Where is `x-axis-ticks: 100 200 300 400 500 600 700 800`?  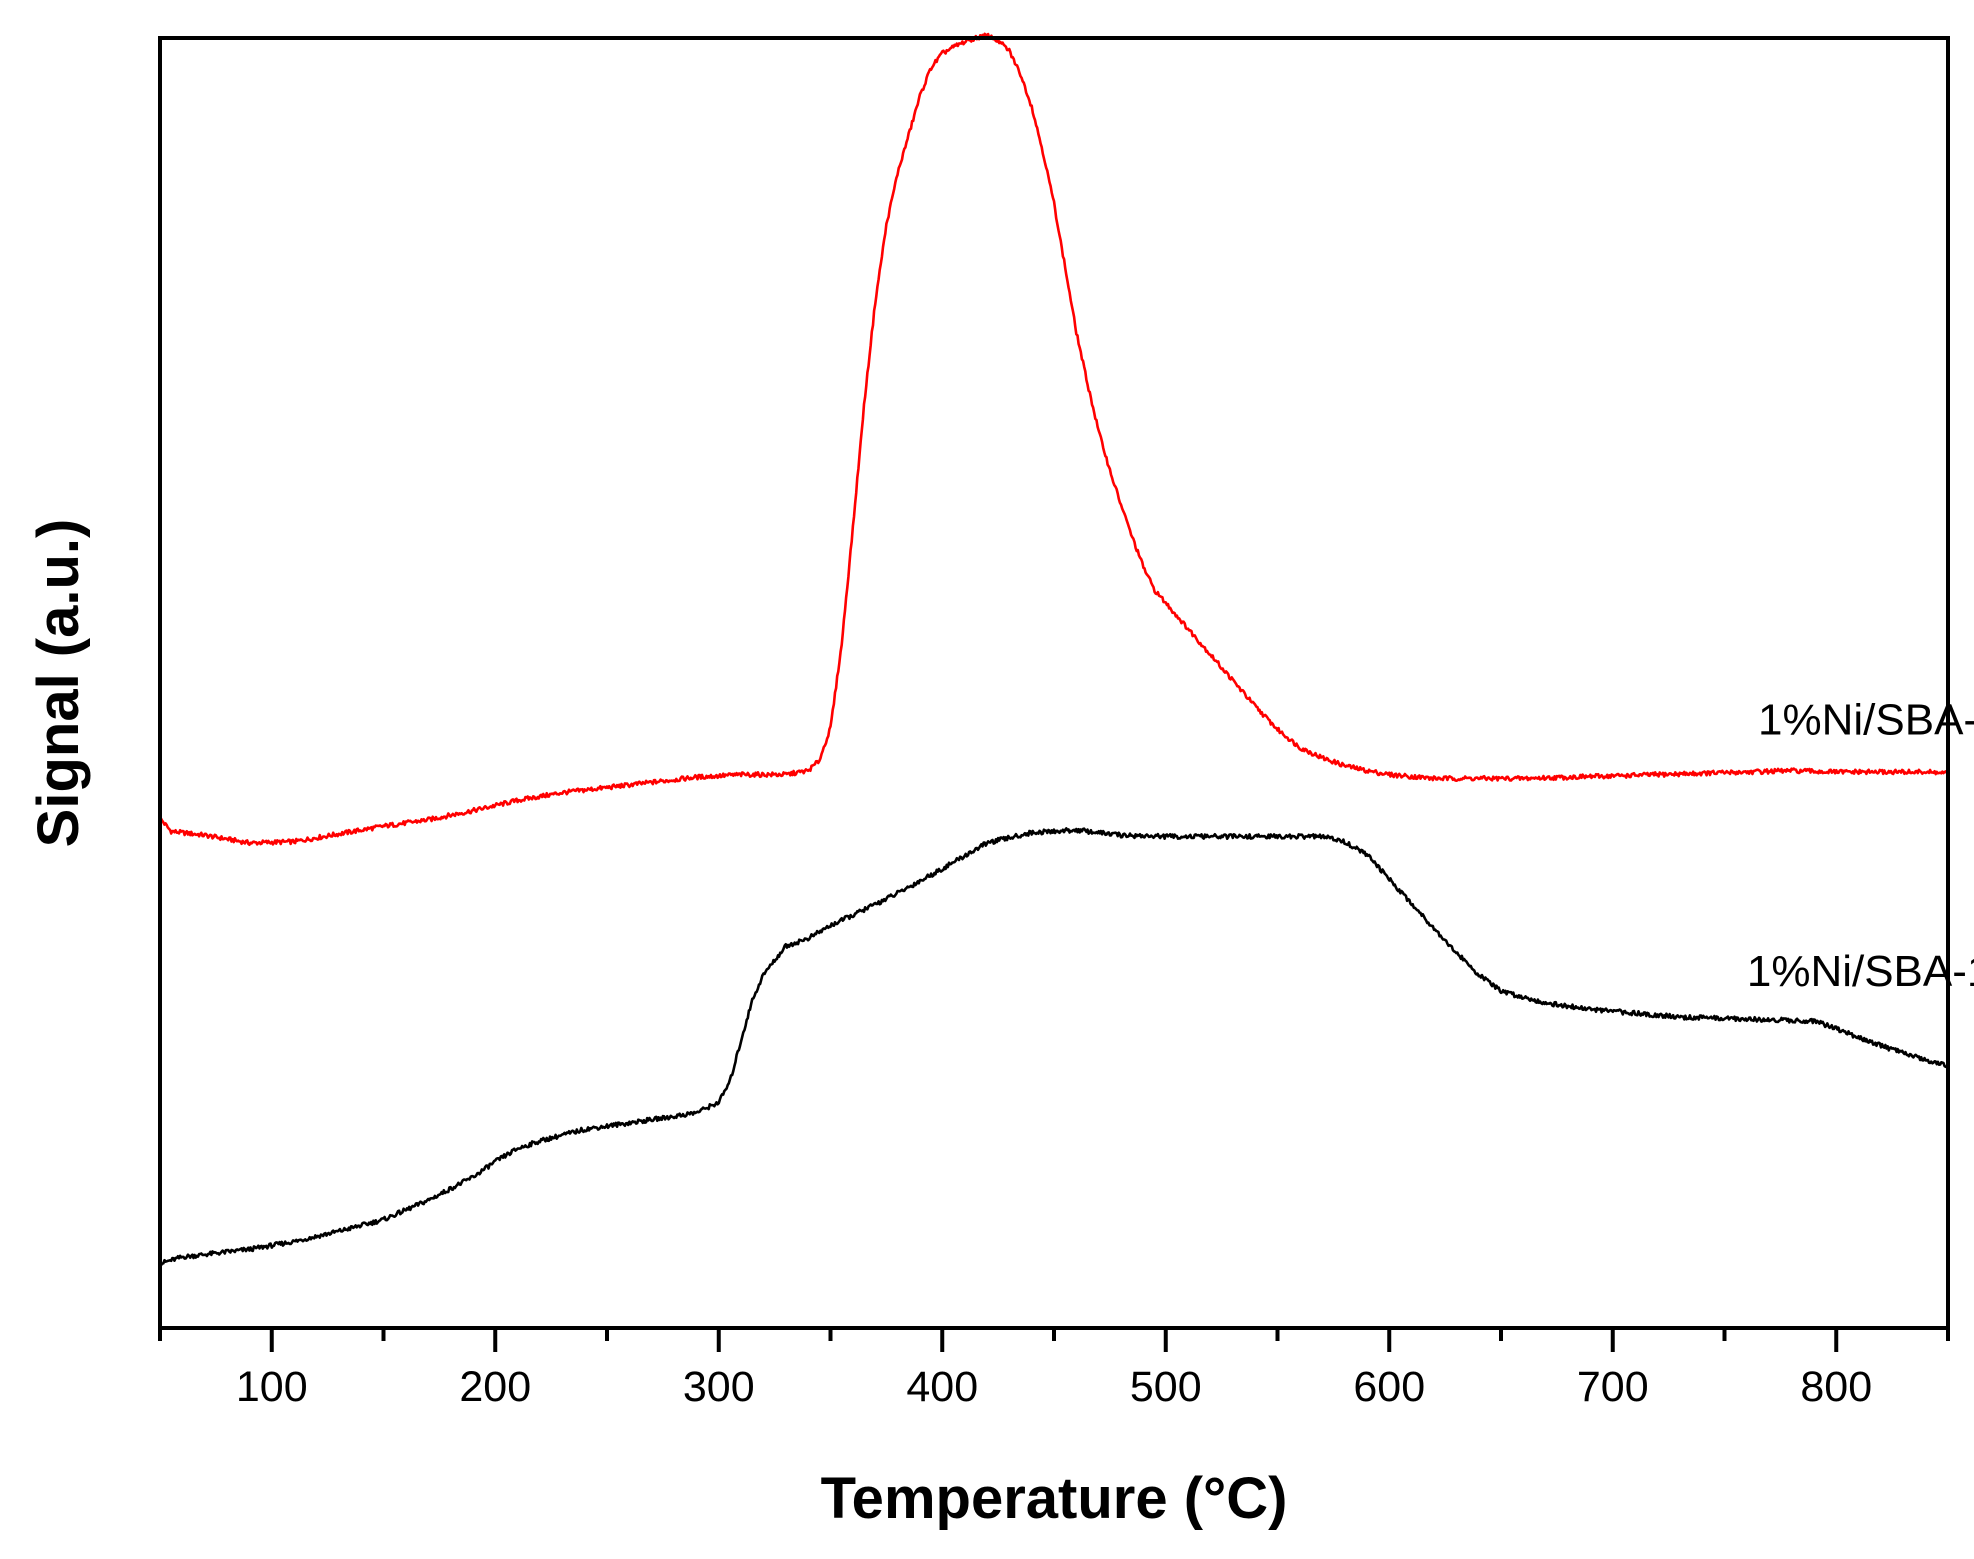 x-axis-ticks: 100 200 300 400 500 600 700 800 is located at coordinates (1054, 1369).